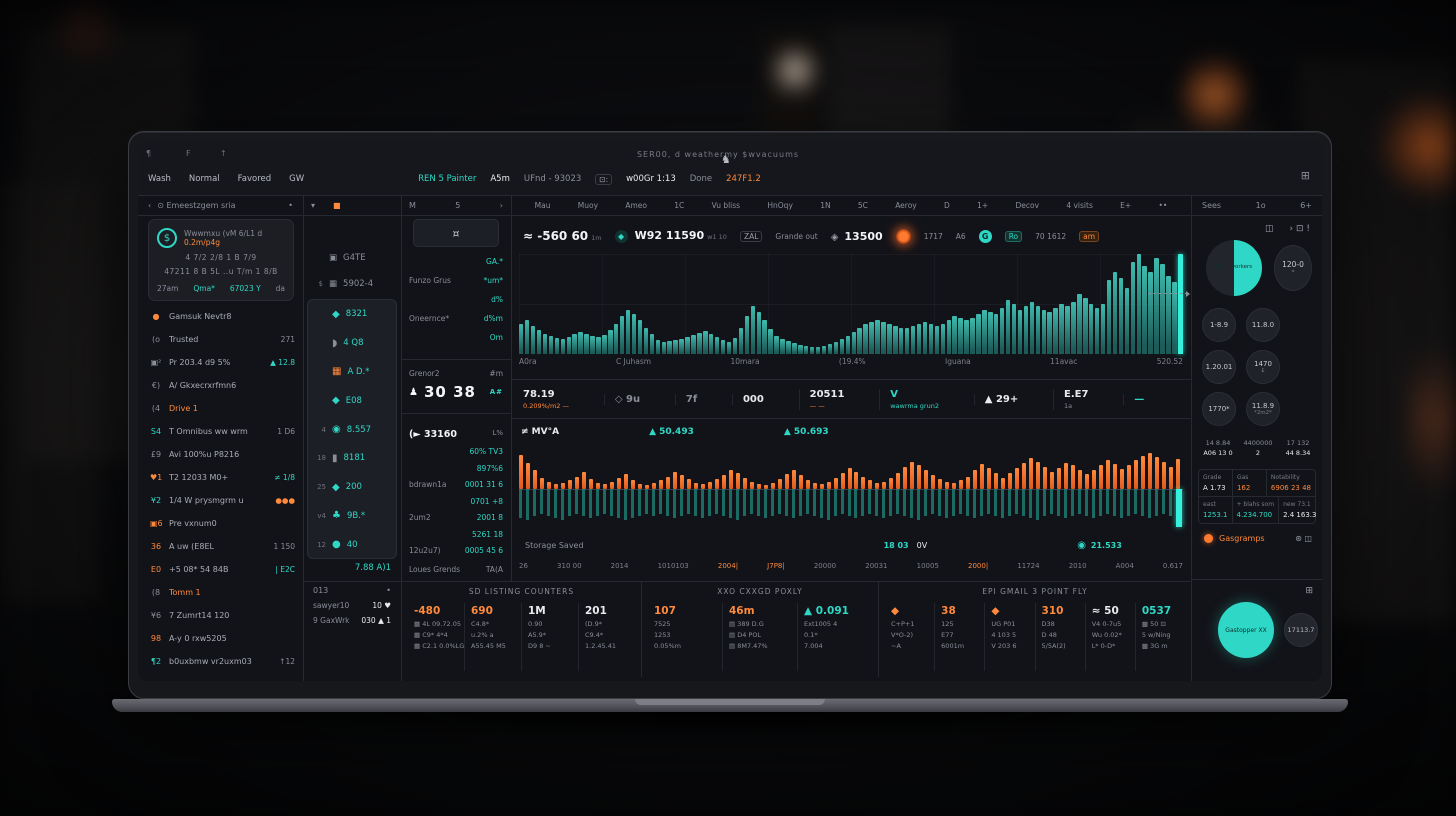 The height and width of the screenshot is (816, 1456). Describe the element at coordinates (670, 236) in the screenshot. I see `ticker-coin: ◆ W92 11590 w1 10` at that location.